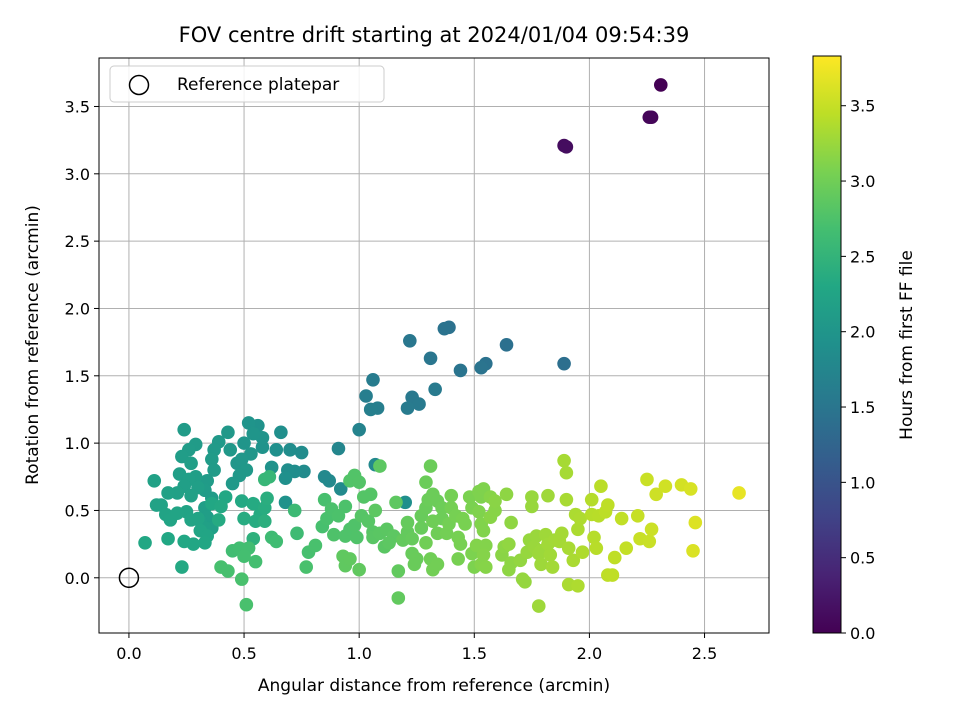 Image resolution: width=960 pixels, height=720 pixels. Describe the element at coordinates (589, 653) in the screenshot. I see `x-tick-label: 2.0` at that location.